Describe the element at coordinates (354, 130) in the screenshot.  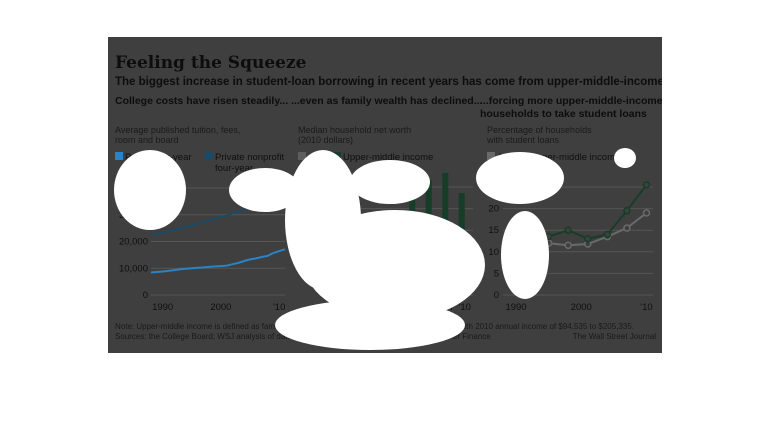
I see `axis-title: Median household net worth` at that location.